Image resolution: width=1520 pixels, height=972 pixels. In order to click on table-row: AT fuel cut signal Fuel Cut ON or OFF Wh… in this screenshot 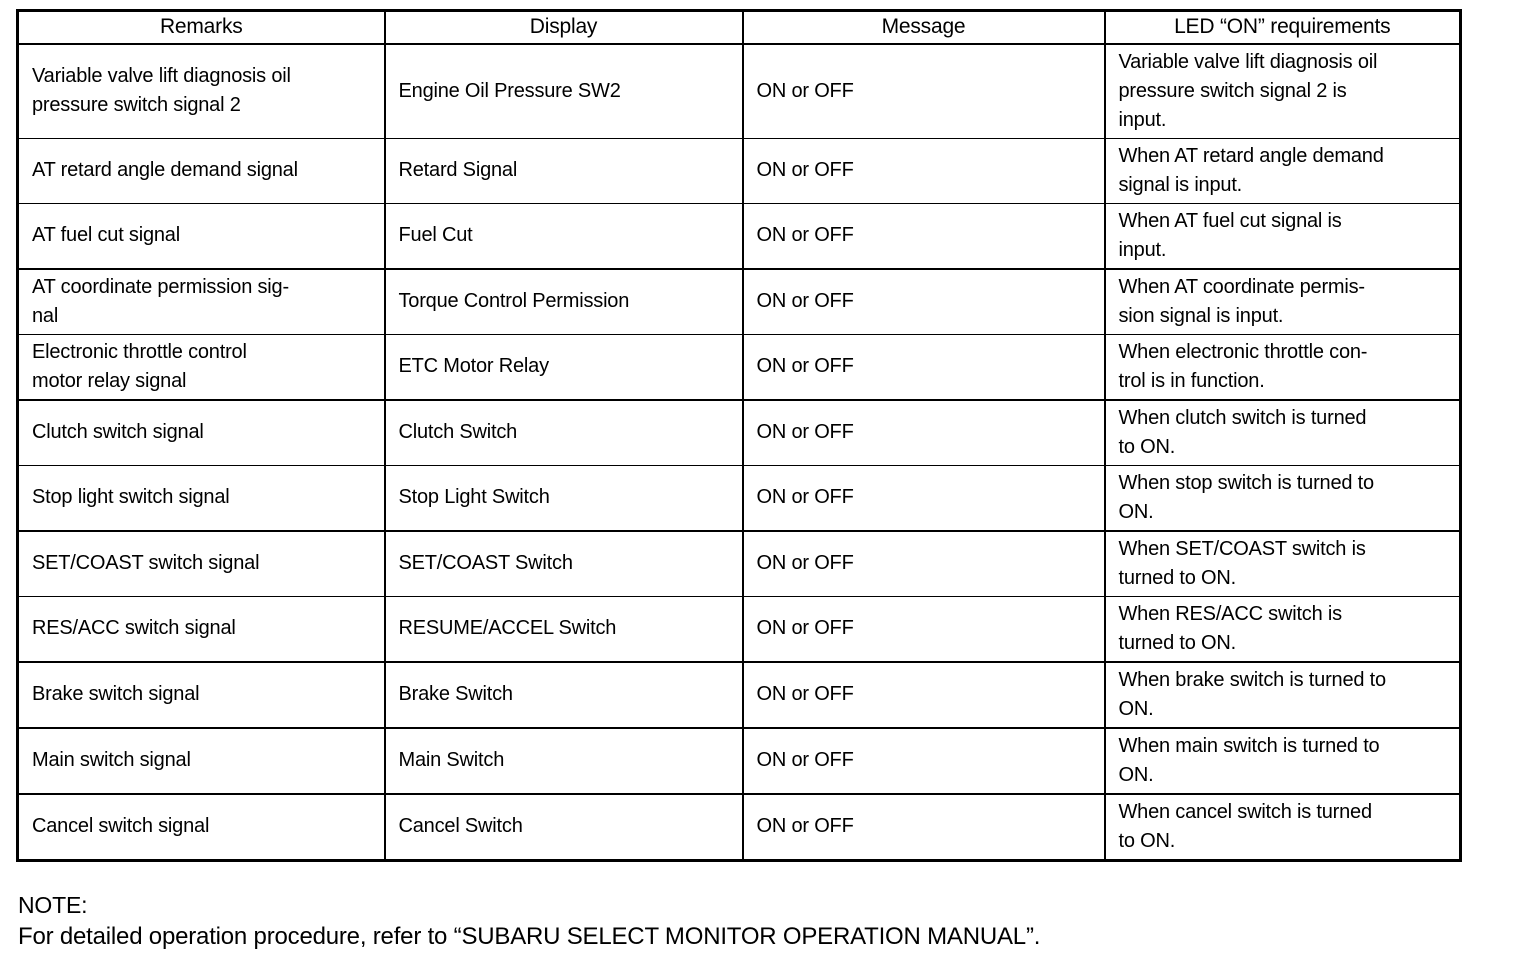, I will do `click(739, 236)`.